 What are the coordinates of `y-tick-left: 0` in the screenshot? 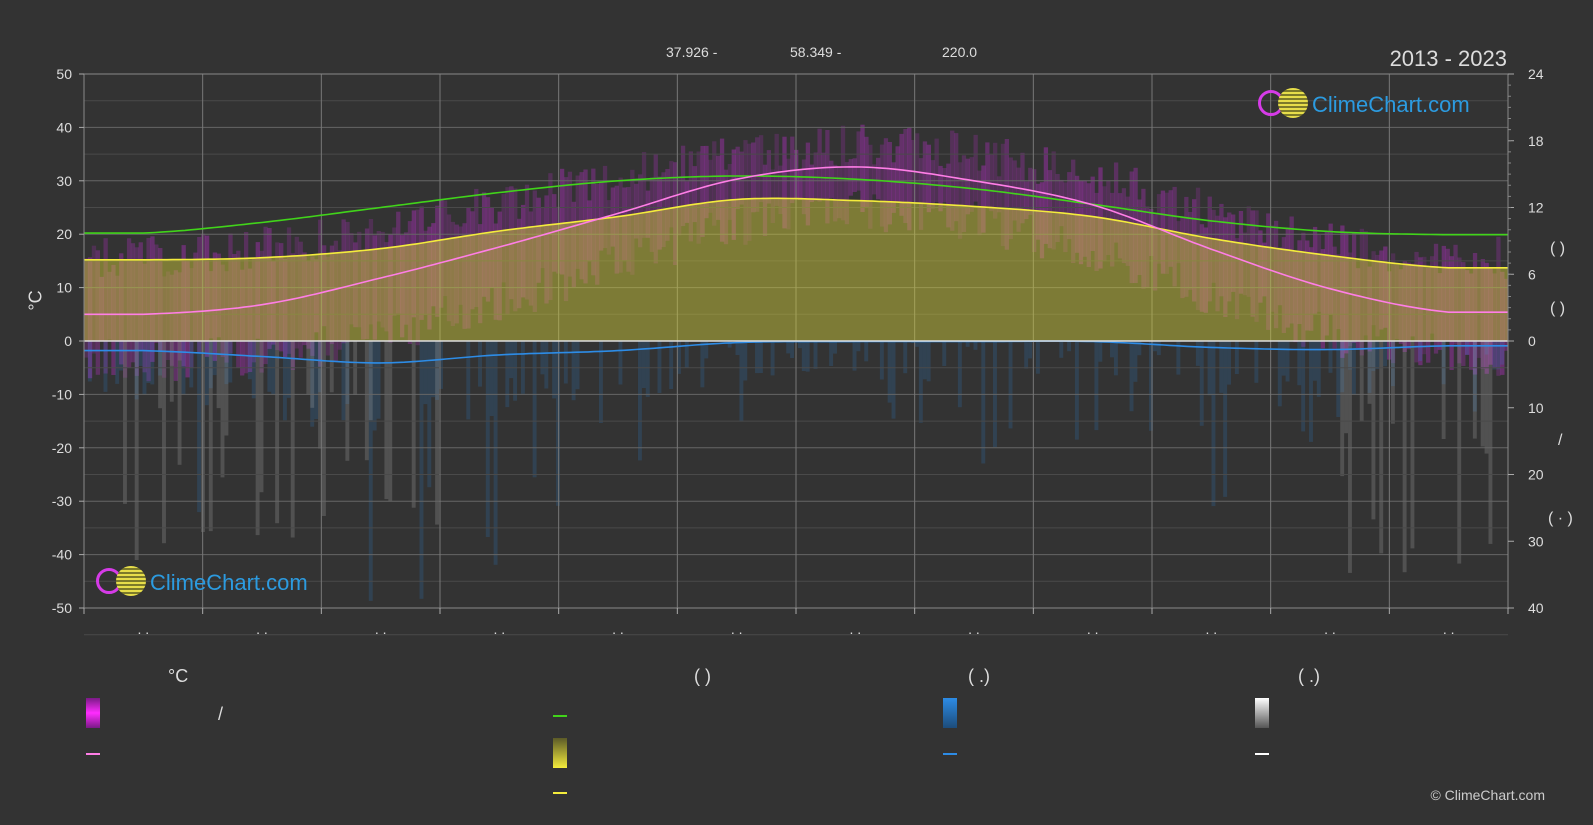 It's located at (68, 341).